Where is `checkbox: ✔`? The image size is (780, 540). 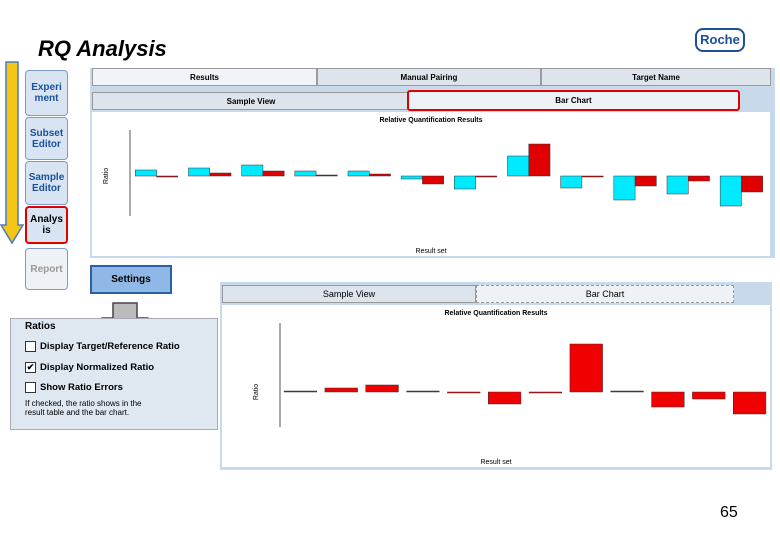
checkbox: ✔ is located at coordinates (30, 367).